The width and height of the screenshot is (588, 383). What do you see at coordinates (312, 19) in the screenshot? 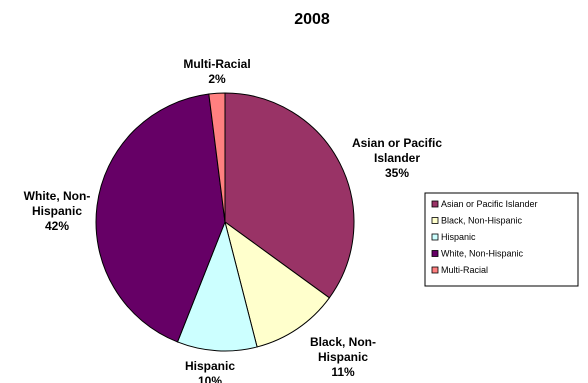
I see `chart-title: 2008` at bounding box center [312, 19].